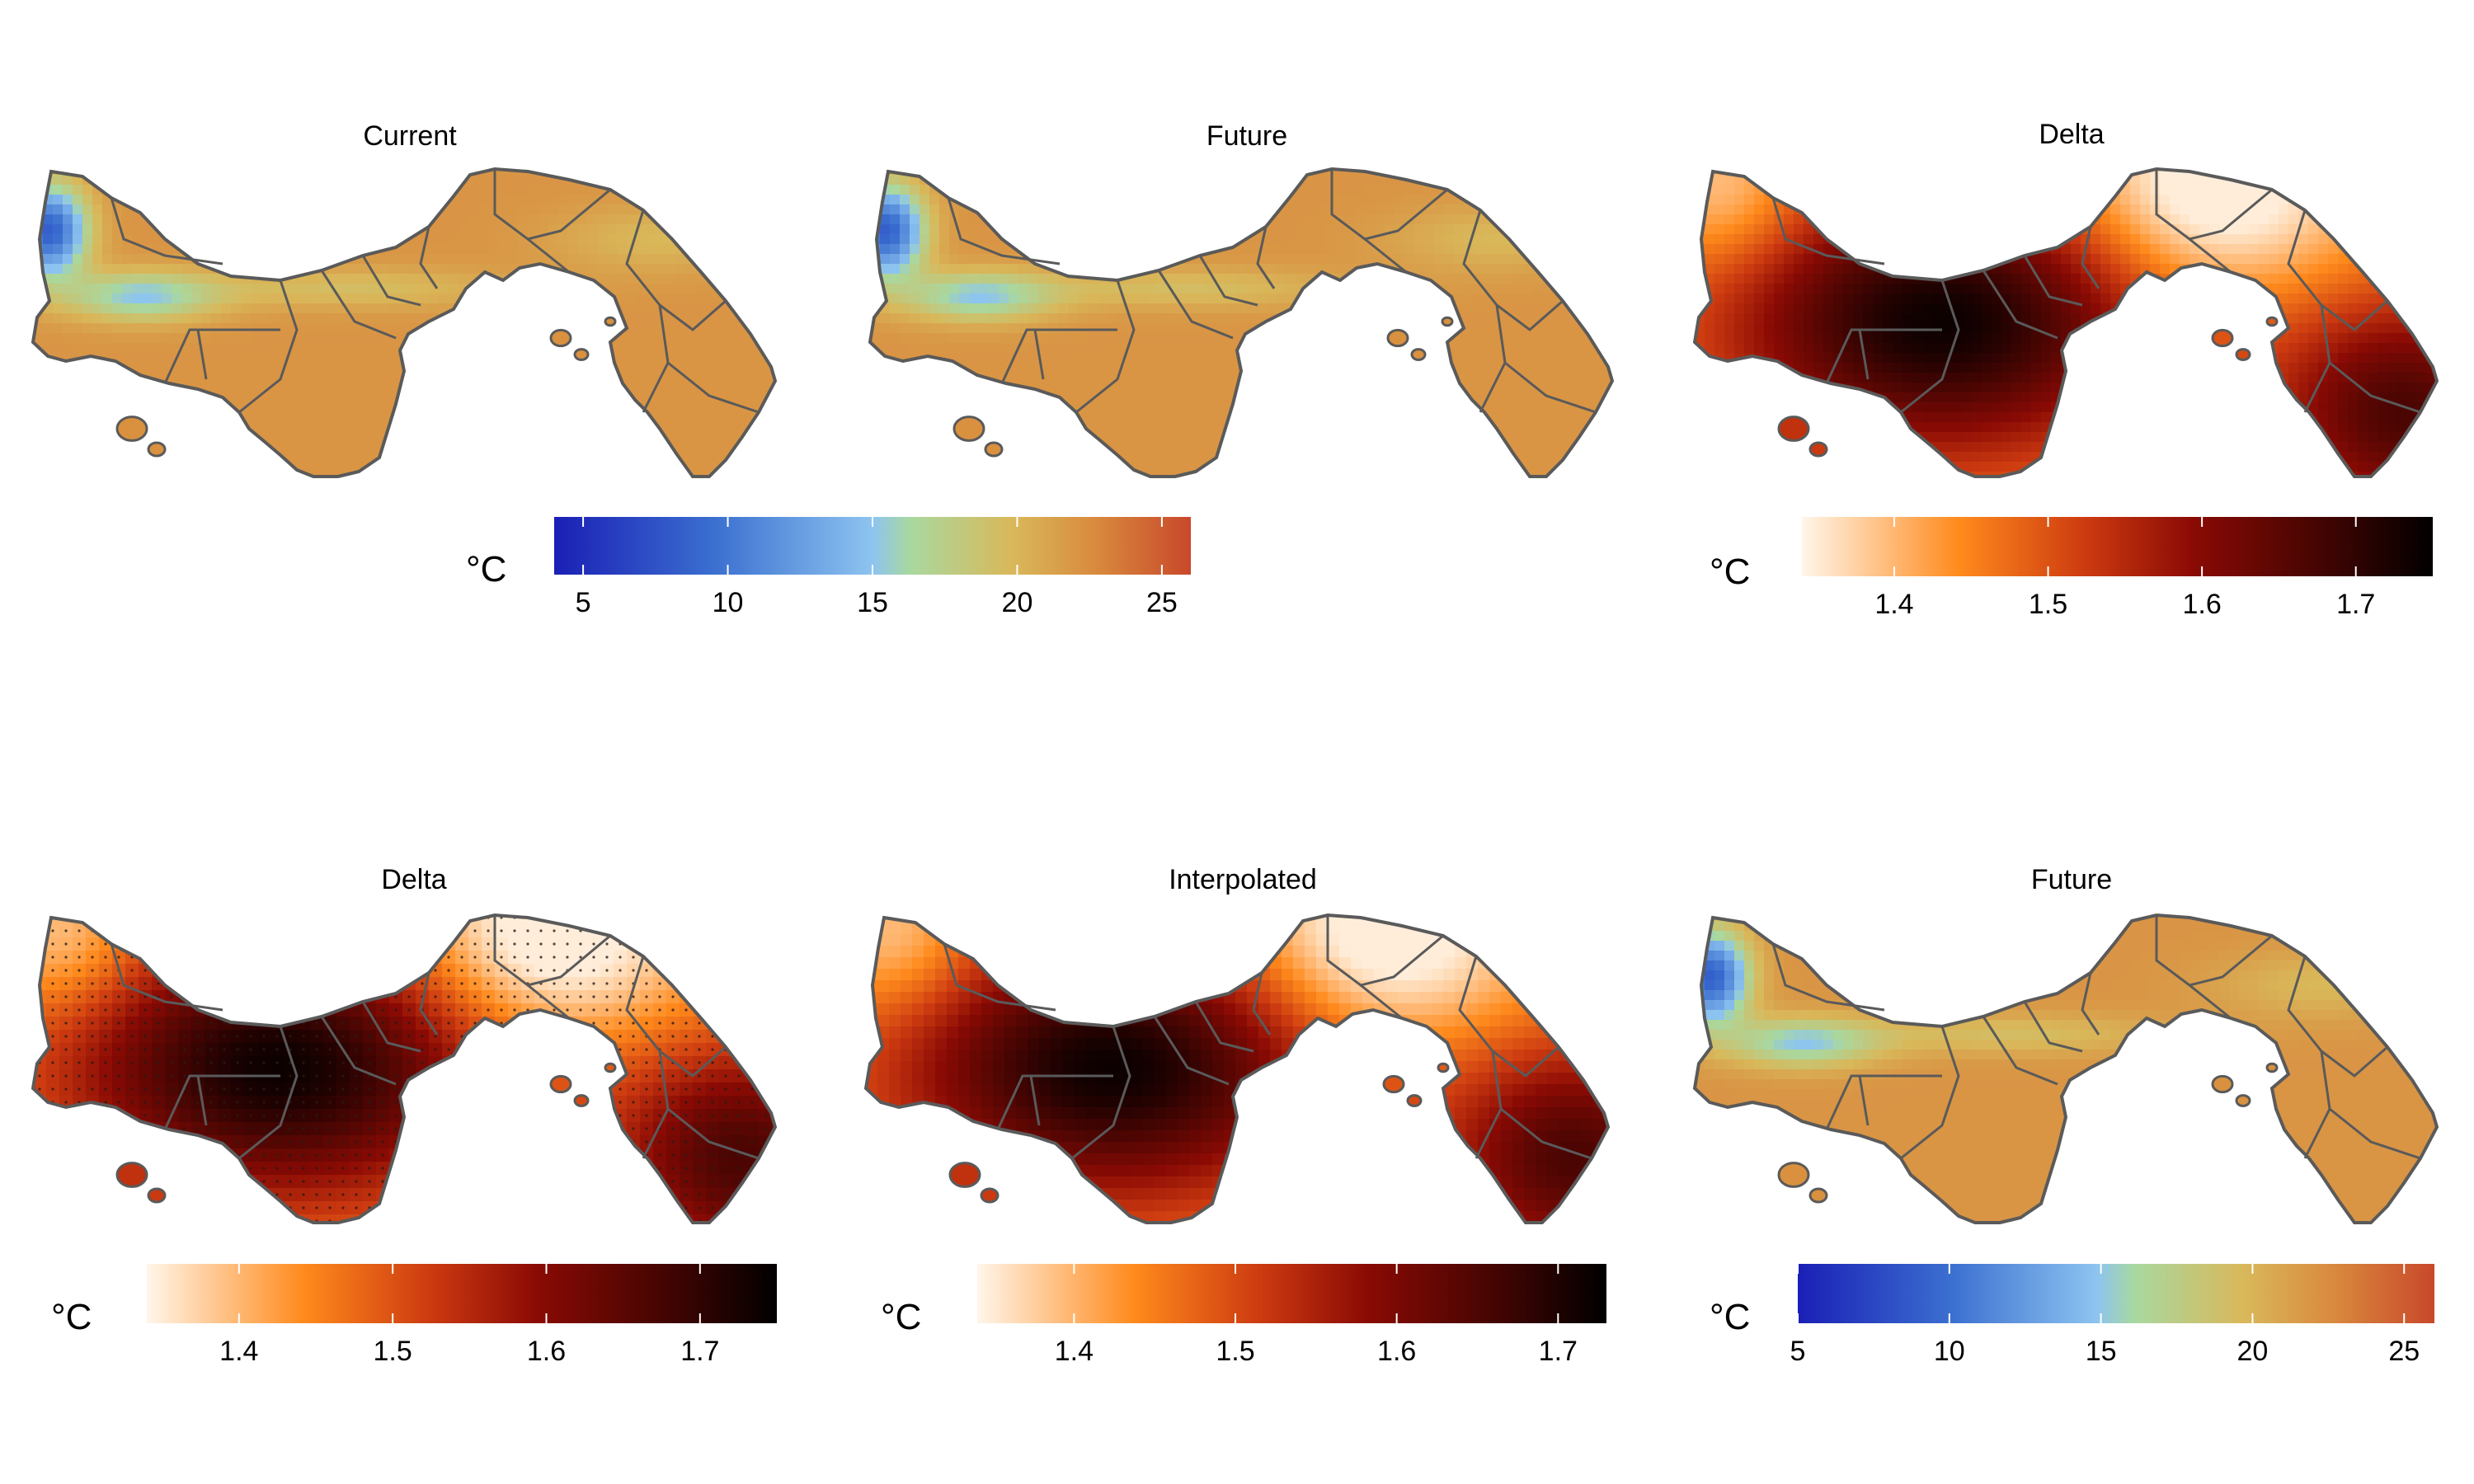 The width and height of the screenshot is (2474, 1484). What do you see at coordinates (2253, 1351) in the screenshot?
I see `colorbar-tick-label: 20` at bounding box center [2253, 1351].